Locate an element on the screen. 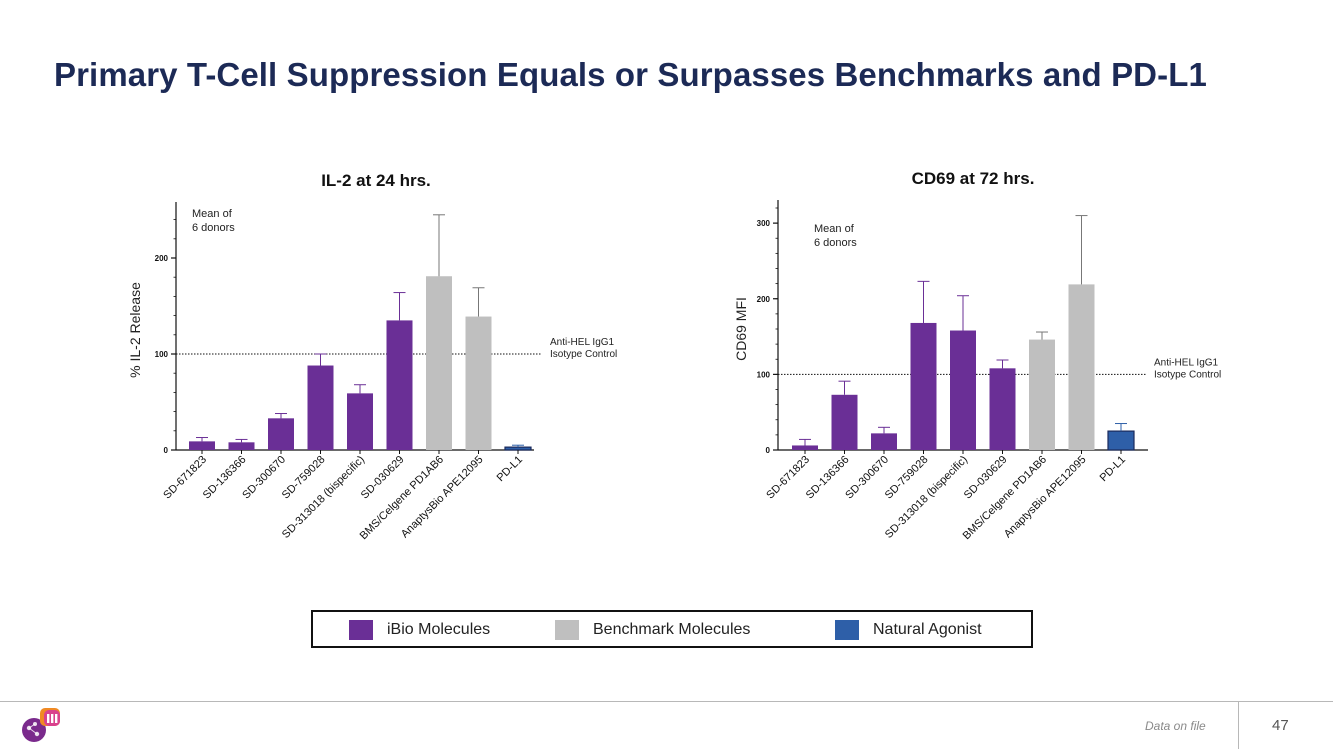  page-number: 47 is located at coordinates (1280, 725).